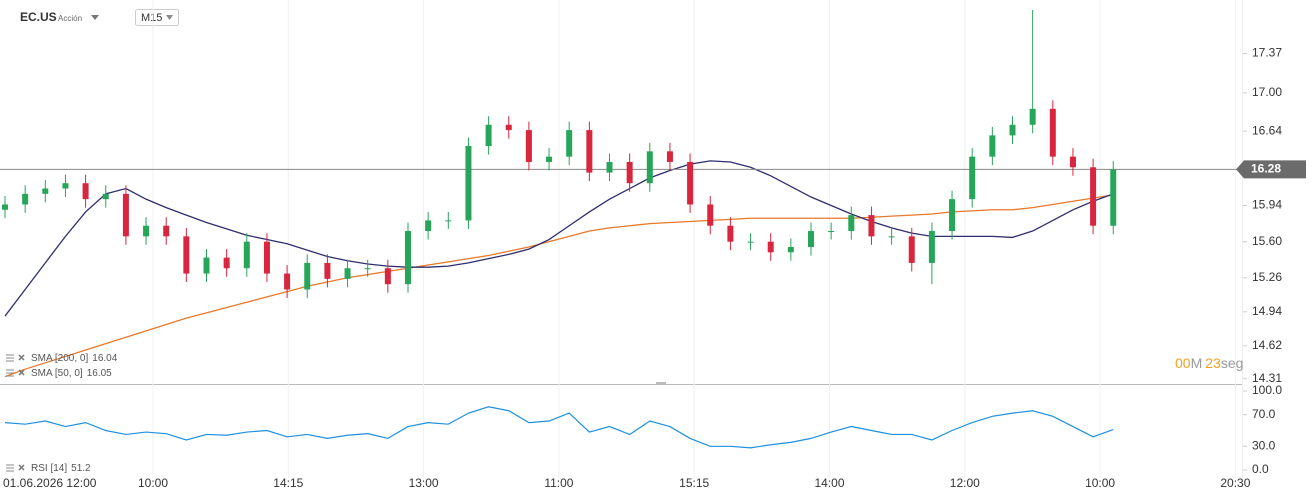  I want to click on timer-seconds: 23, so click(1213, 363).